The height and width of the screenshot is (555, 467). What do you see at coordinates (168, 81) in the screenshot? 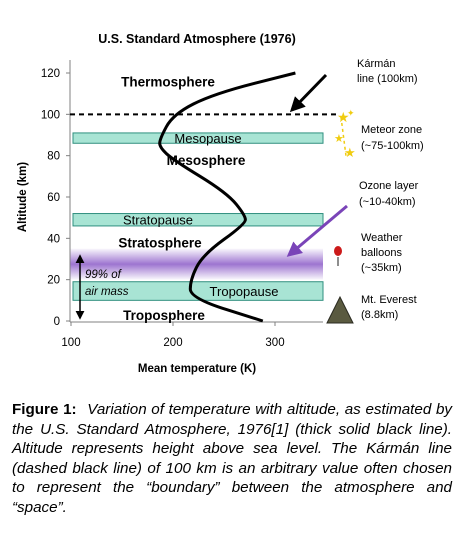
I see `layer-label-thermosphere: Thermosphere` at bounding box center [168, 81].